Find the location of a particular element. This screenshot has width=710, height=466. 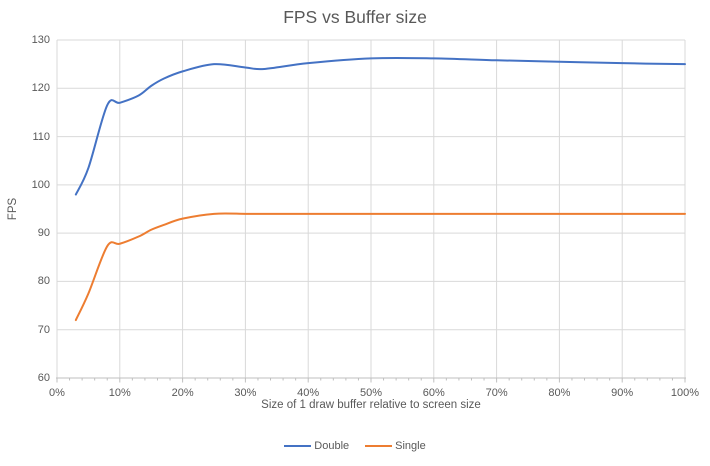

y-tick-label: 60 is located at coordinates (43, 378).